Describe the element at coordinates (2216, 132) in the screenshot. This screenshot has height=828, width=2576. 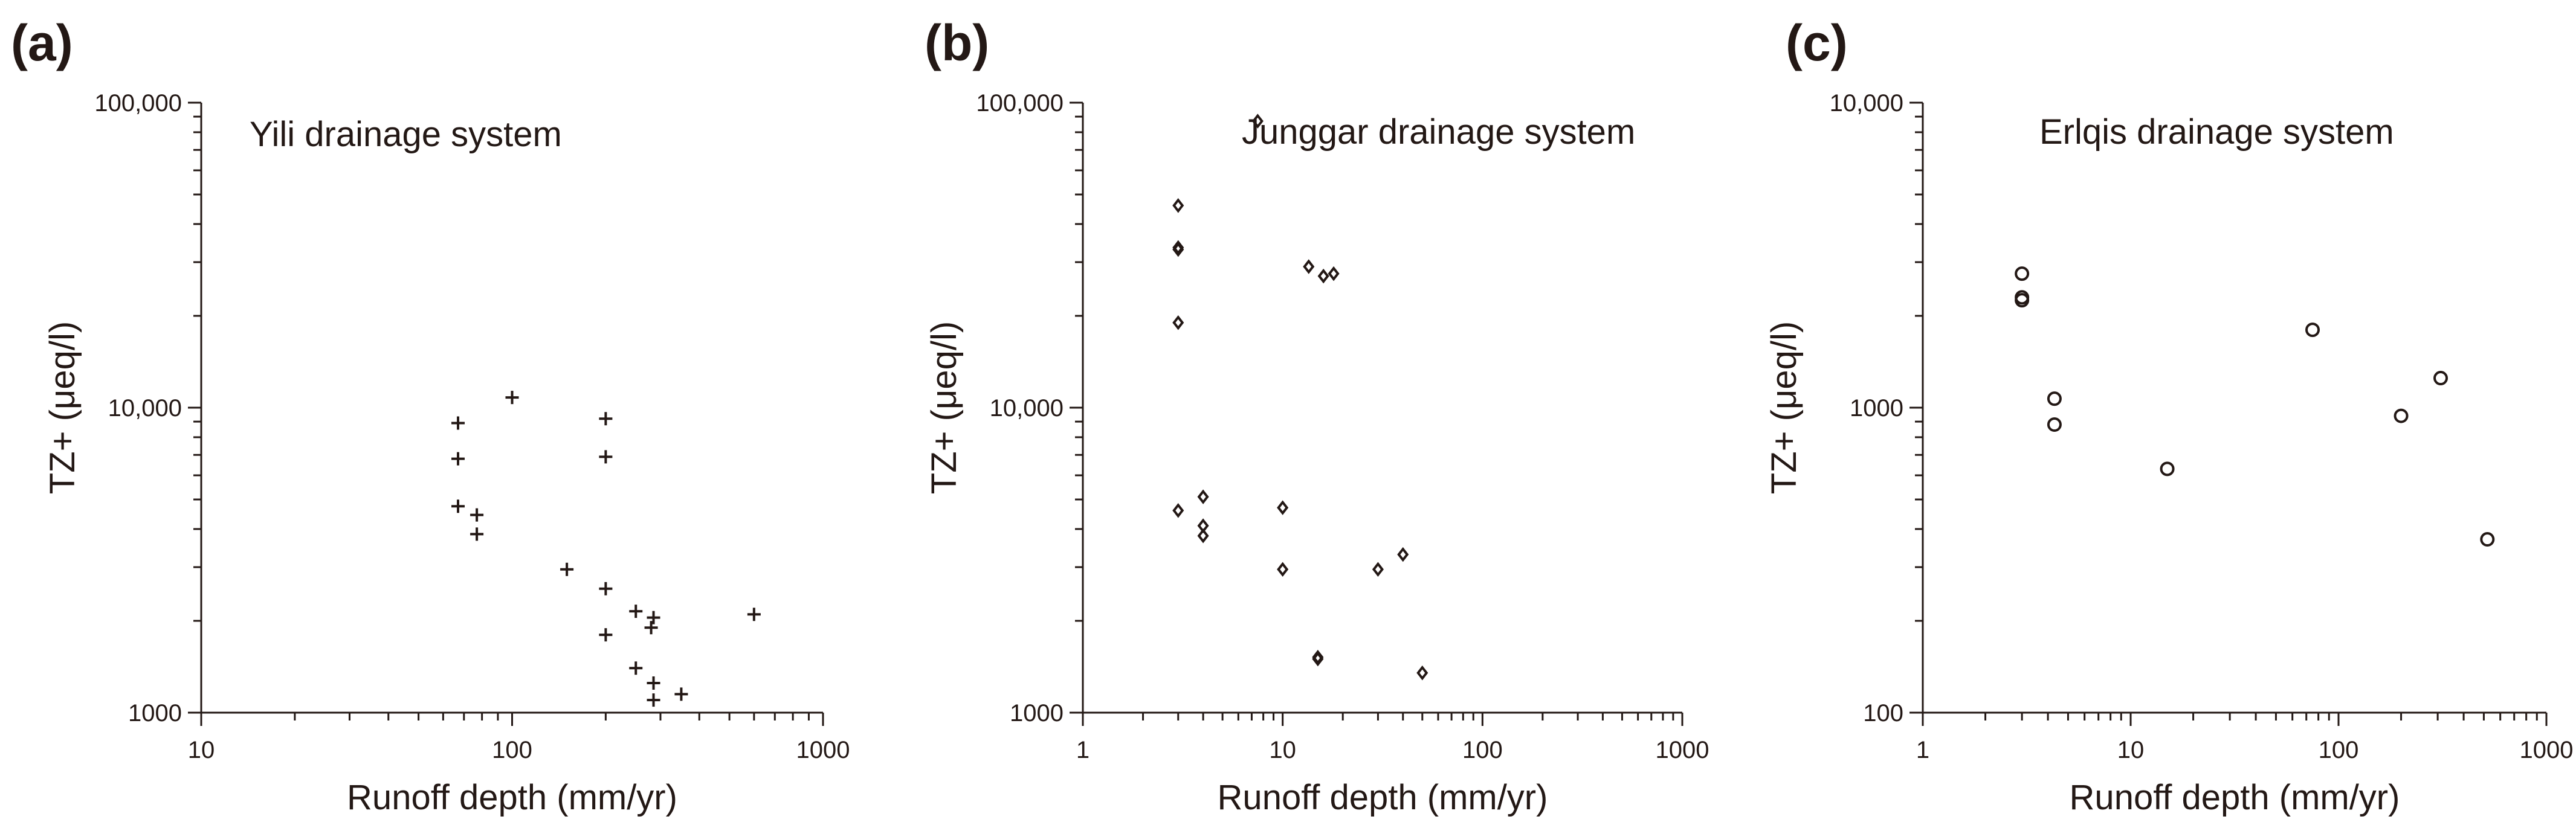
I see `chart-title: Erlqis drainage system` at that location.